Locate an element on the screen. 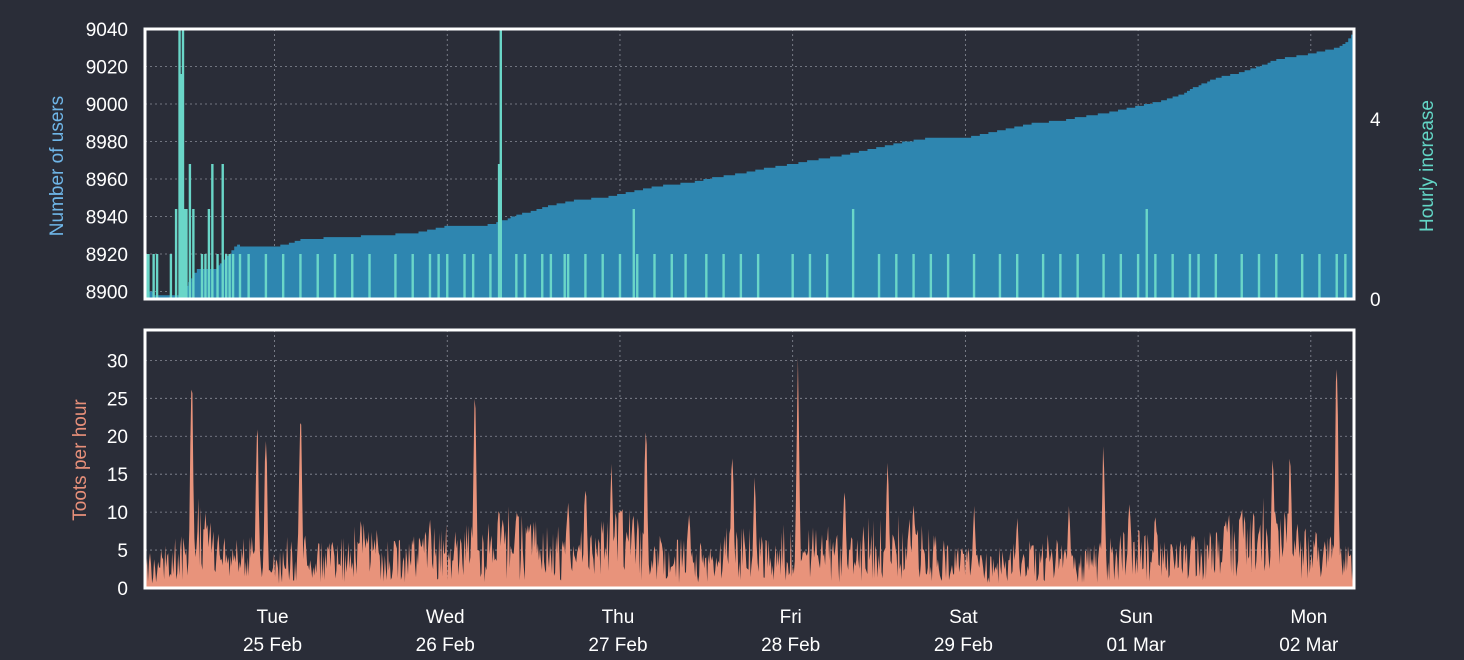 This screenshot has width=1464, height=660. toots-tick-label: 30 is located at coordinates (117, 361).